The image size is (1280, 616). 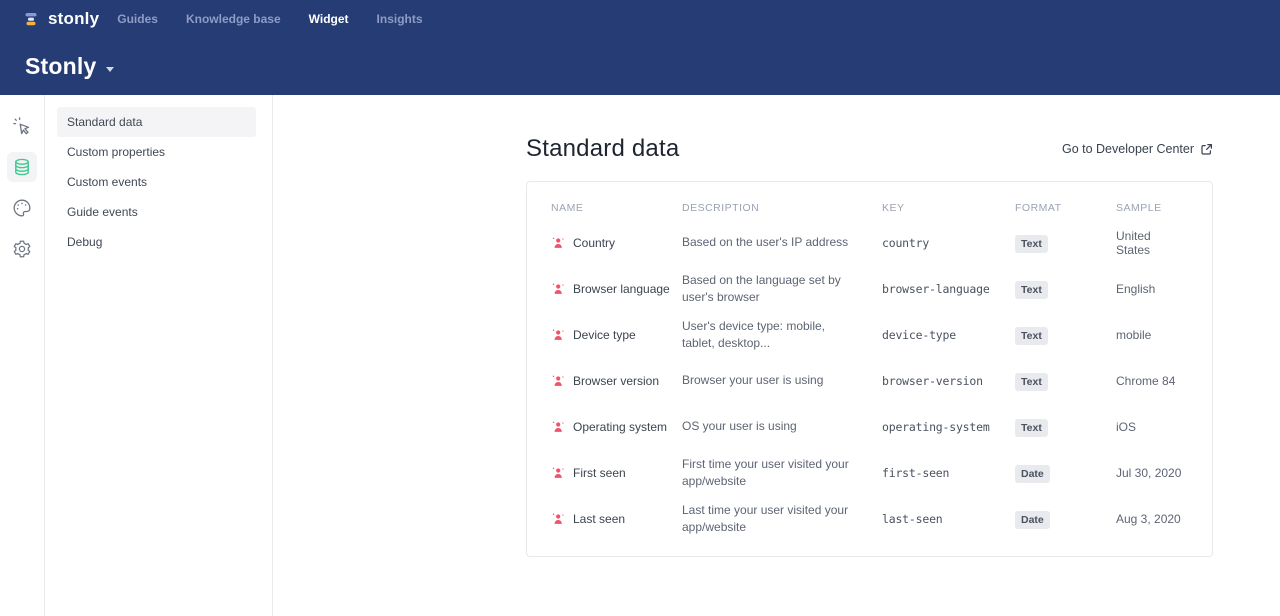 What do you see at coordinates (599, 519) in the screenshot?
I see `row-name: Last seen` at bounding box center [599, 519].